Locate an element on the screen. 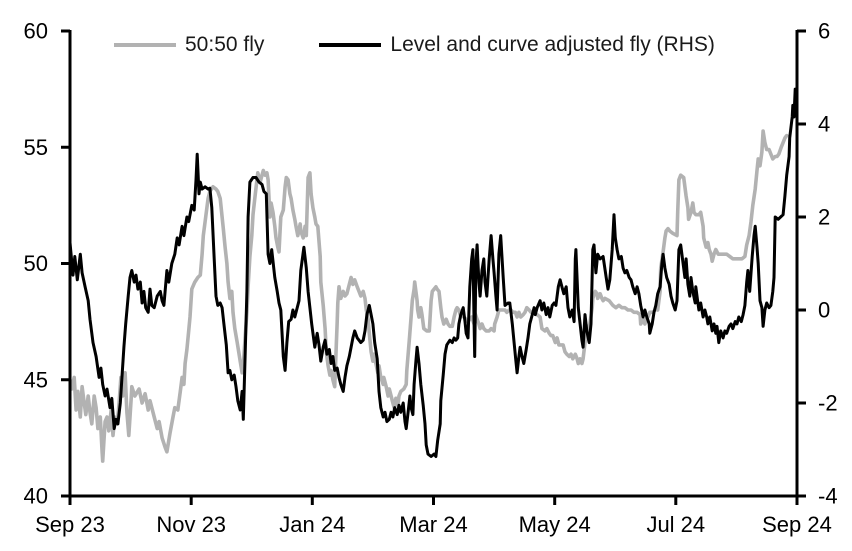  legend-line-swatch-black is located at coordinates (350, 45).